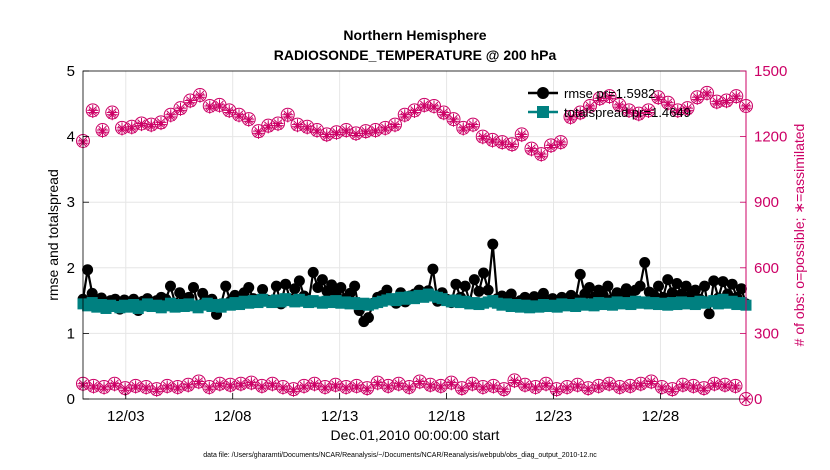 This screenshot has width=830, height=470. I want to click on x-axis: 12/03 12/08 12/13 12/18 12/23 12/28, so click(393, 409).